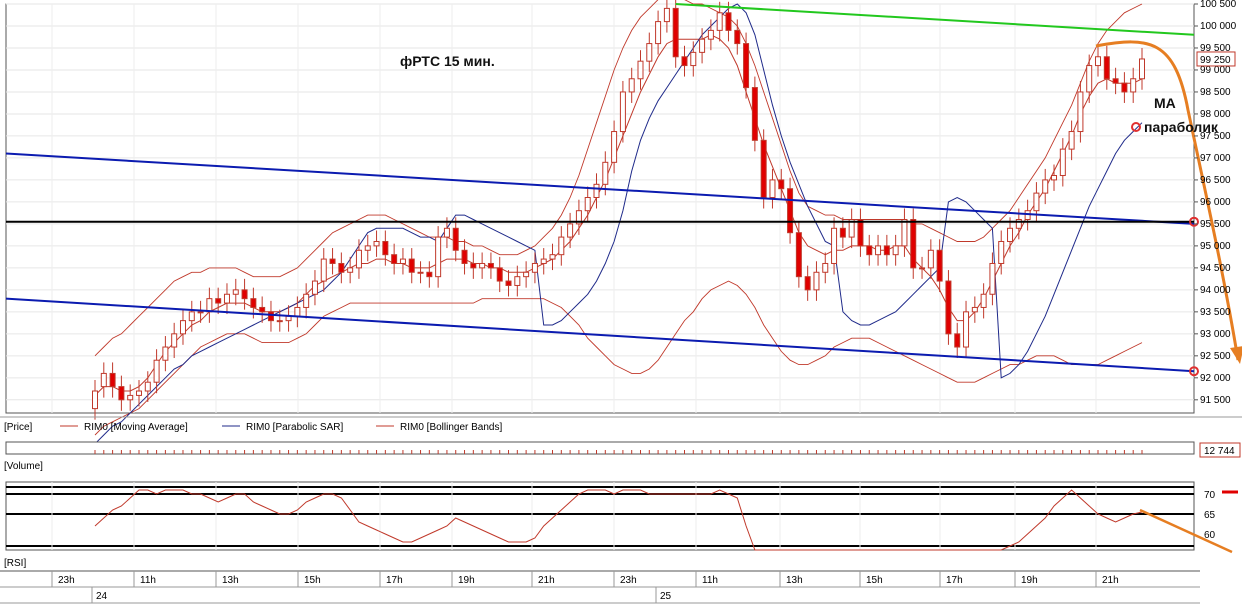  Describe the element at coordinates (294, 427) in the screenshot. I see `legend-parabolic-sar: RIM0 [Parabolic SAR]` at that location.